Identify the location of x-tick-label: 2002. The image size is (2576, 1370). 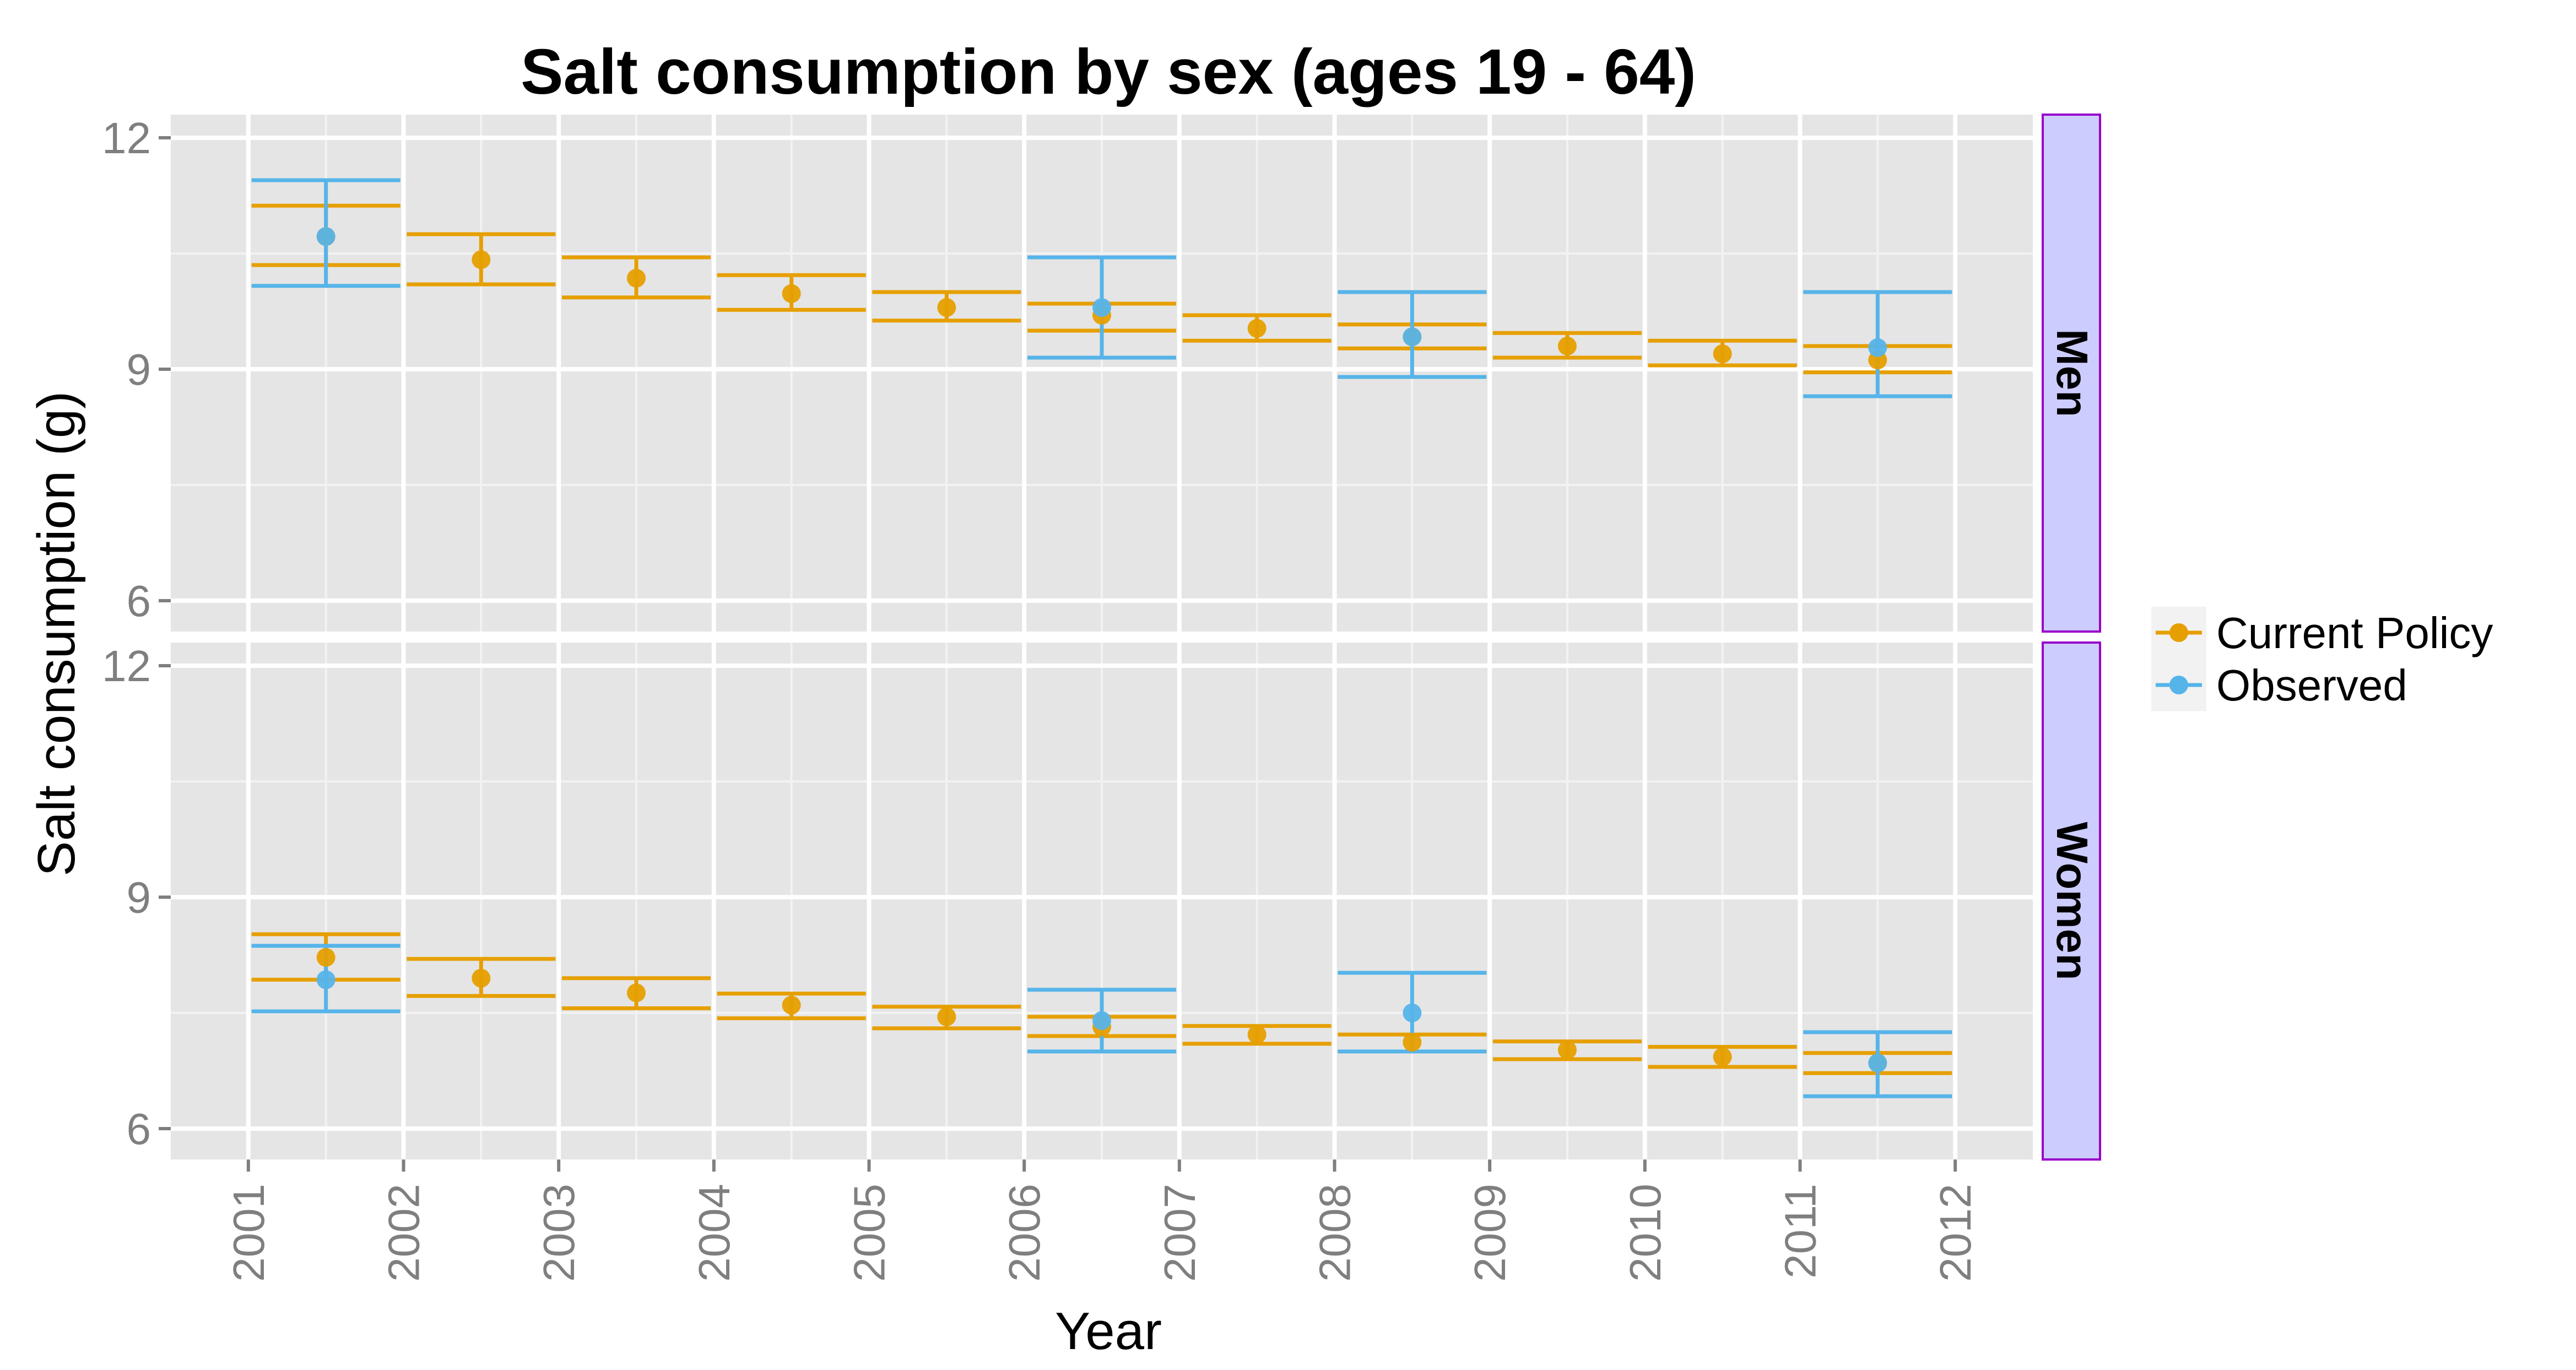
(405, 1233).